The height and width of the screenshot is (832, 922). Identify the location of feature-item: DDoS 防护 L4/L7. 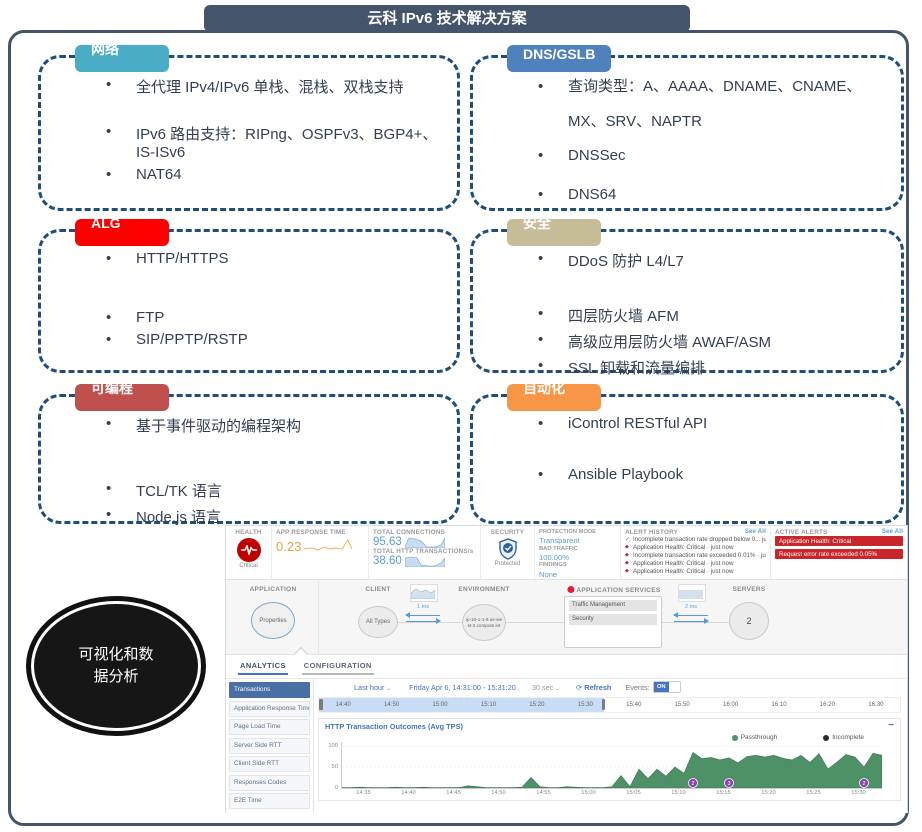
(708, 260).